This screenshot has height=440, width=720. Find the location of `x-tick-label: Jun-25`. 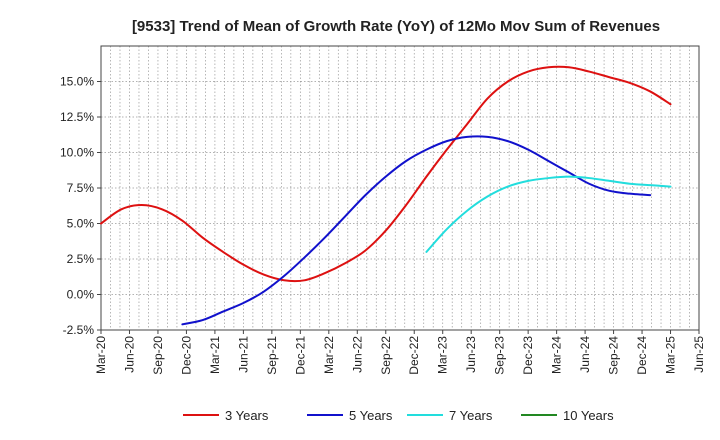

x-tick-label: Jun-25 is located at coordinates (699, 354).